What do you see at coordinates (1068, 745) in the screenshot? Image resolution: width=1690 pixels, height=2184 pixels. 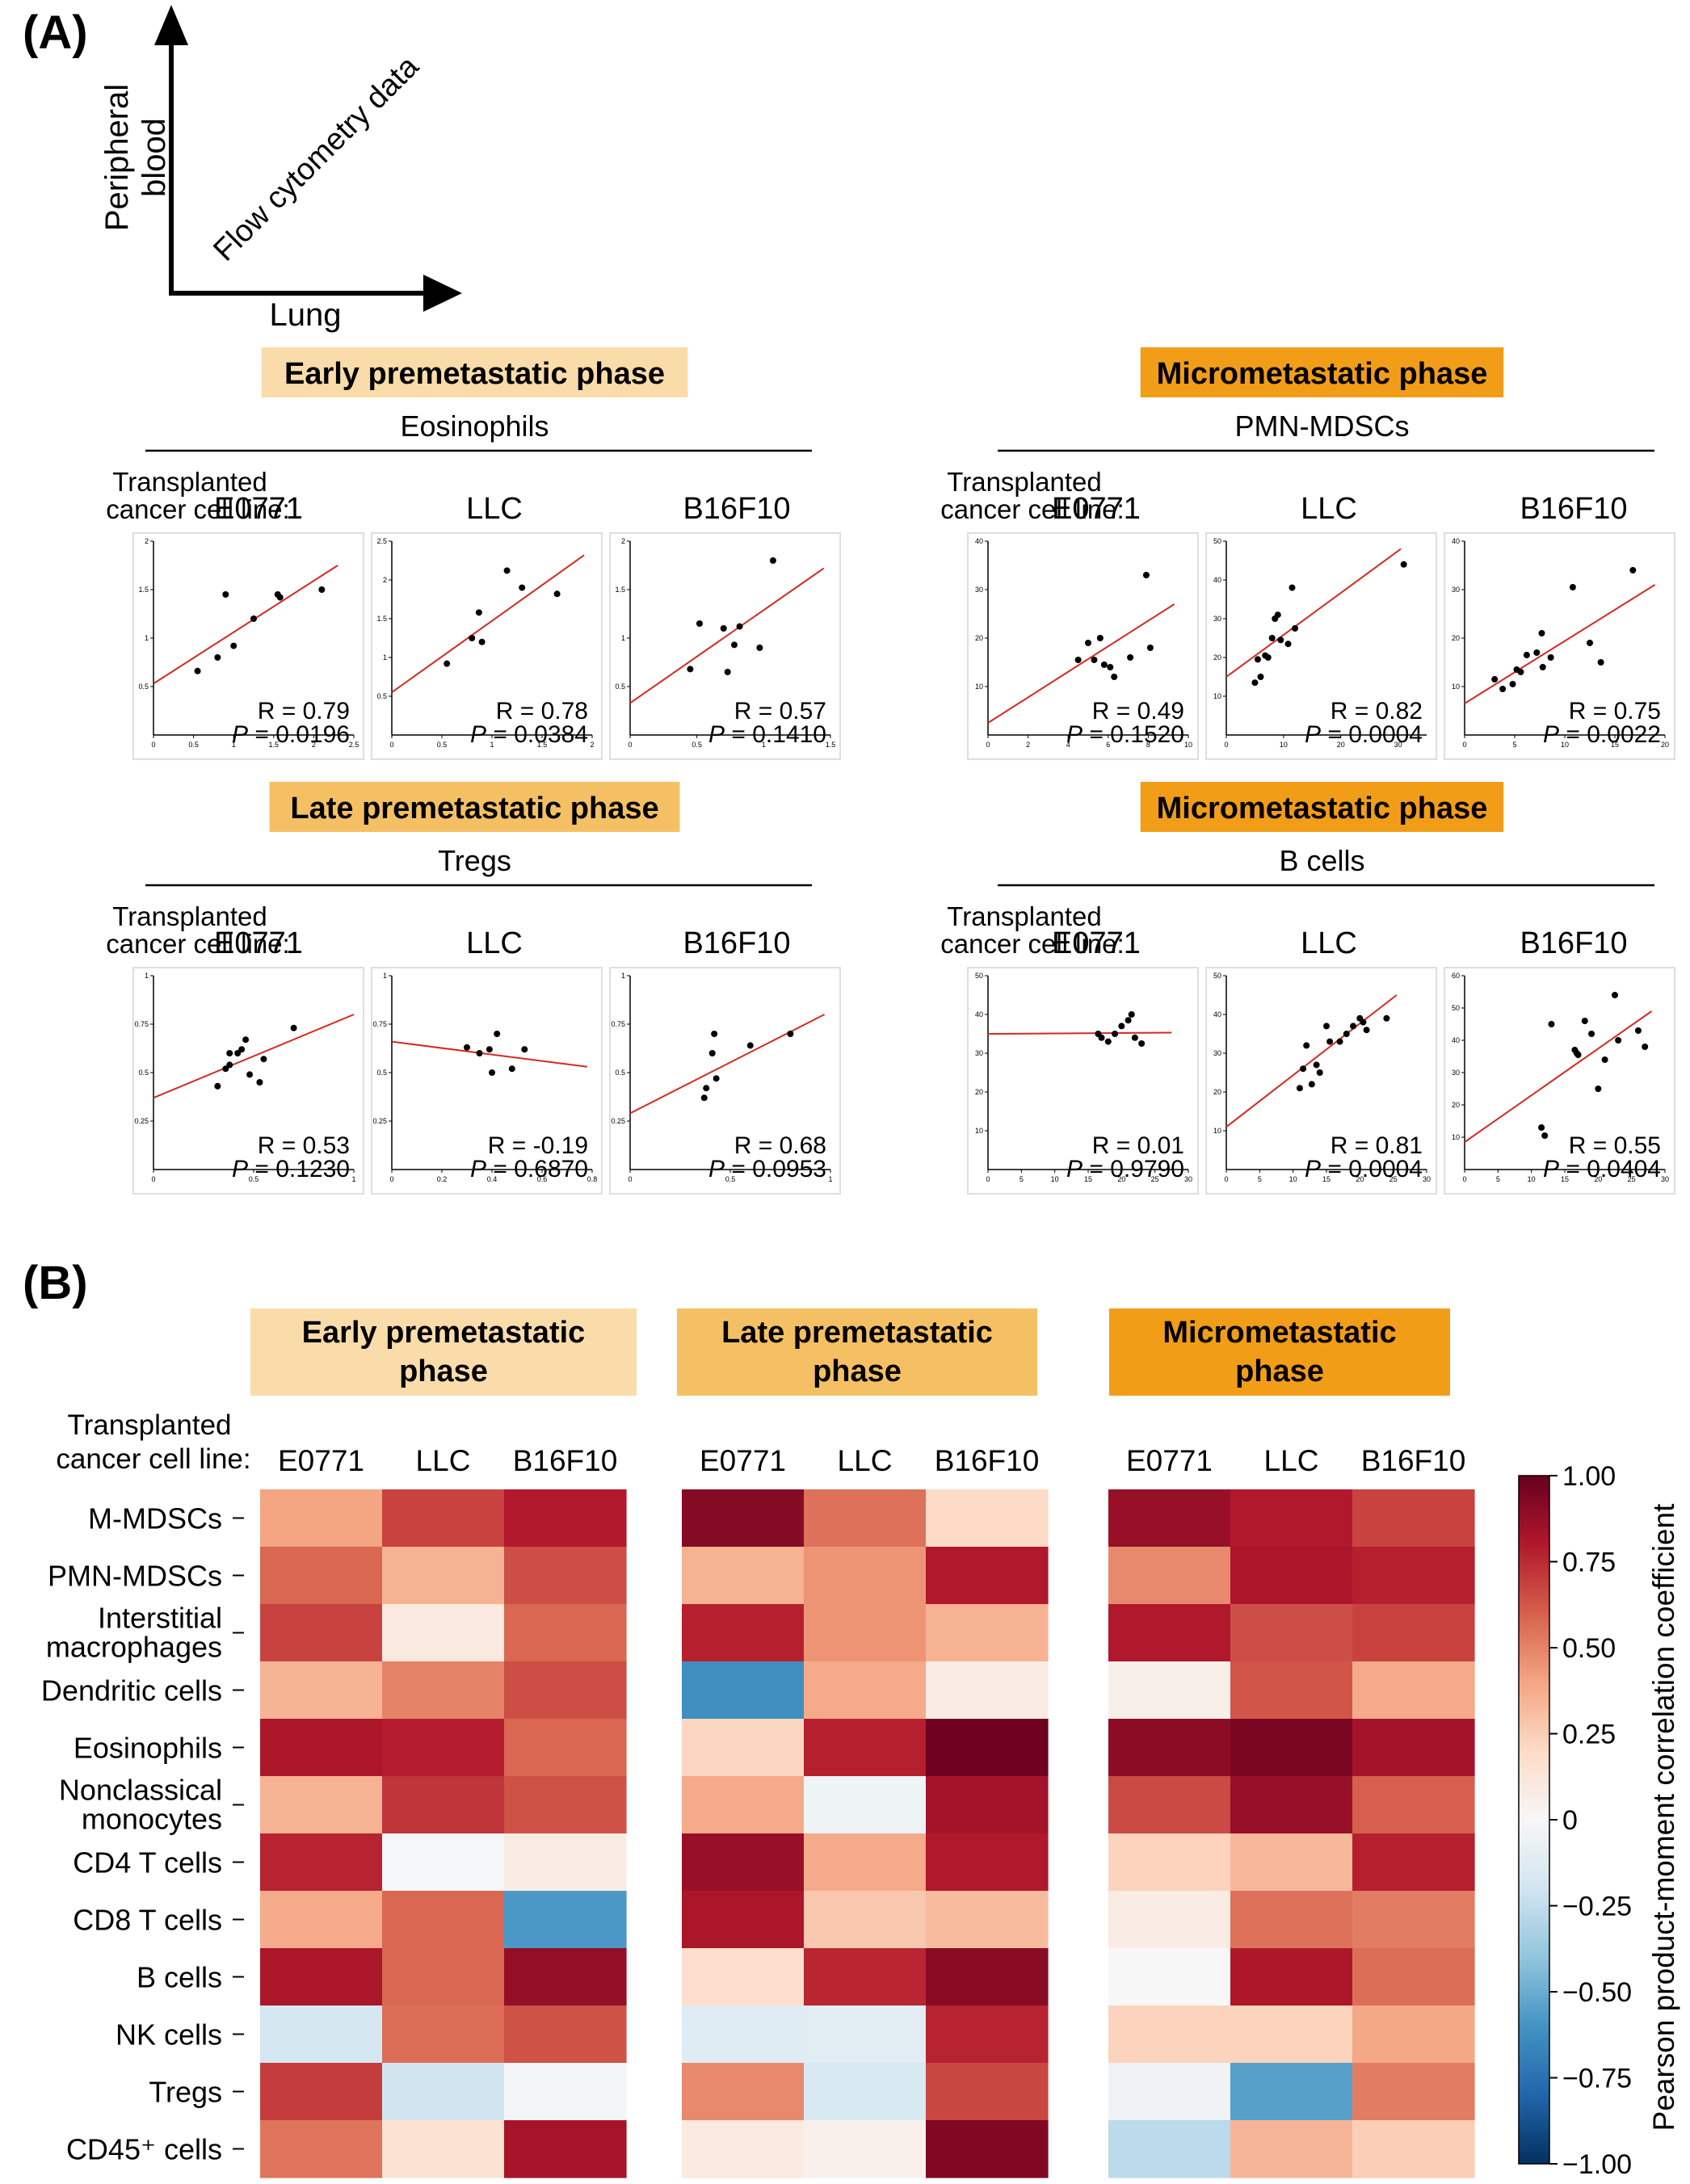 I see `x-tick-label: 4` at bounding box center [1068, 745].